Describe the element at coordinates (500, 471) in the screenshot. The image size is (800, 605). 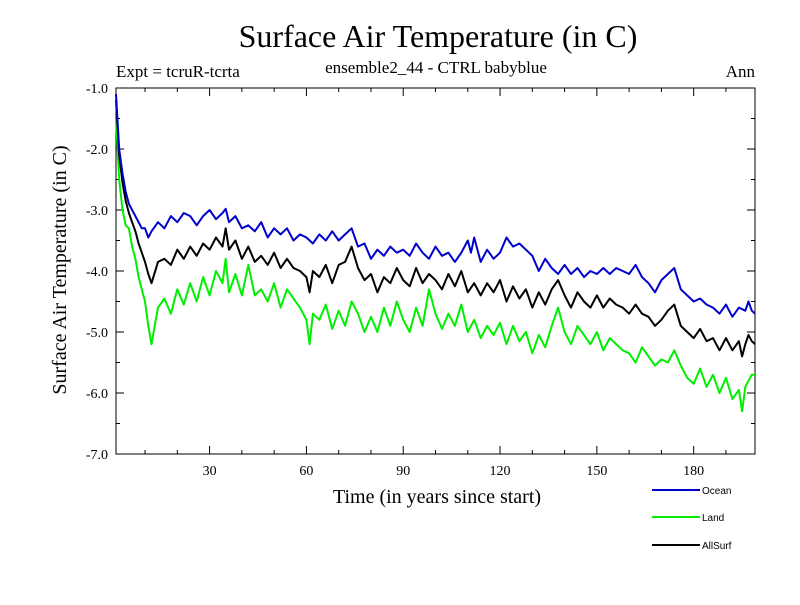
I see `x-tick-label: 120` at that location.